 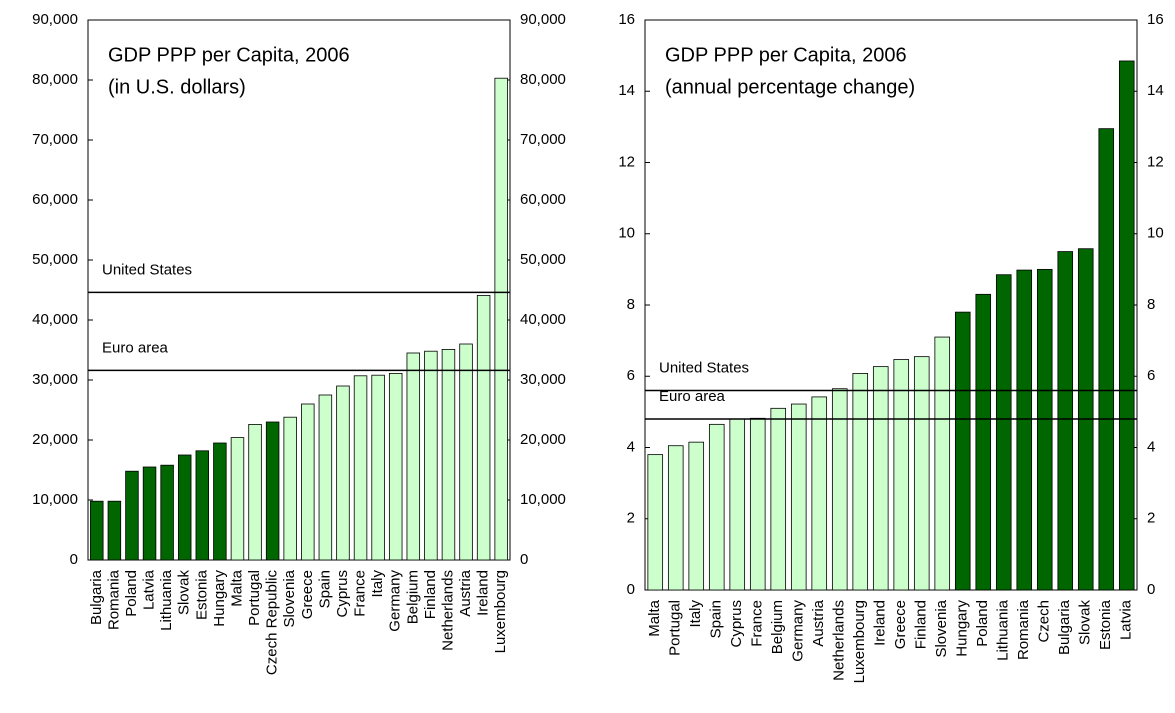 What do you see at coordinates (543, 319) in the screenshot?
I see `y2-tick-label: 40,000` at bounding box center [543, 319].